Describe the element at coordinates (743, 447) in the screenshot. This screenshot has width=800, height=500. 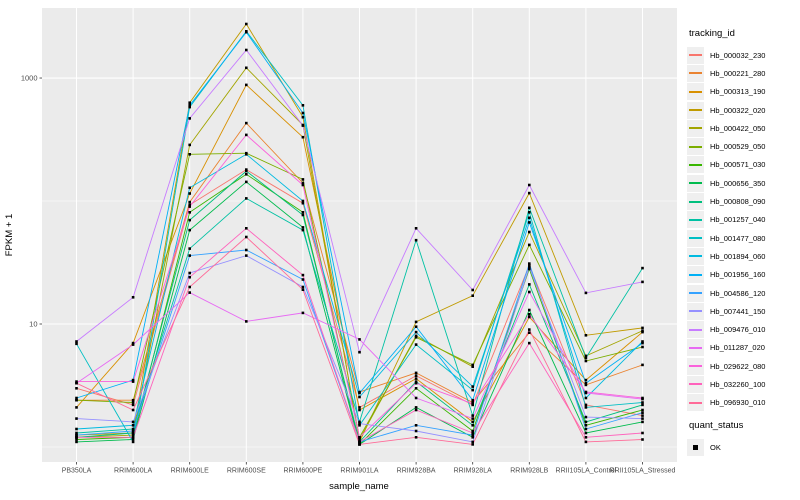
I see `quant-legend-item: OK` at that location.